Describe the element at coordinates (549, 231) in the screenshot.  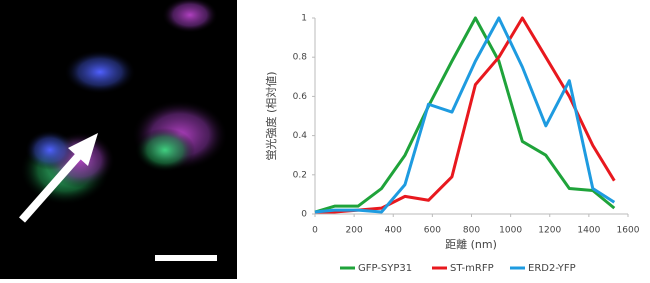
I see `x-tick-label: 1200` at that location.